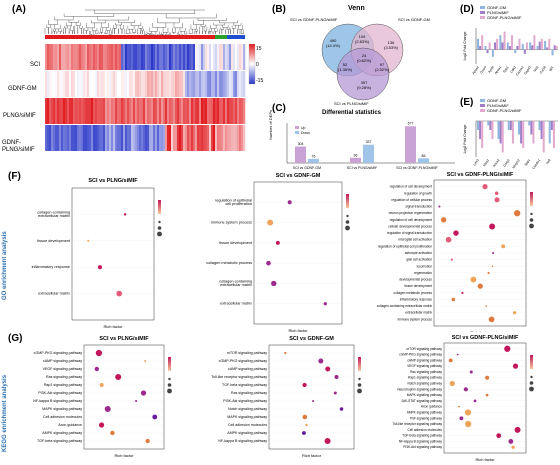 Image resolution: width=560 pixels, height=465 pixels. I want to click on panel-label-b: (B), so click(279, 9).